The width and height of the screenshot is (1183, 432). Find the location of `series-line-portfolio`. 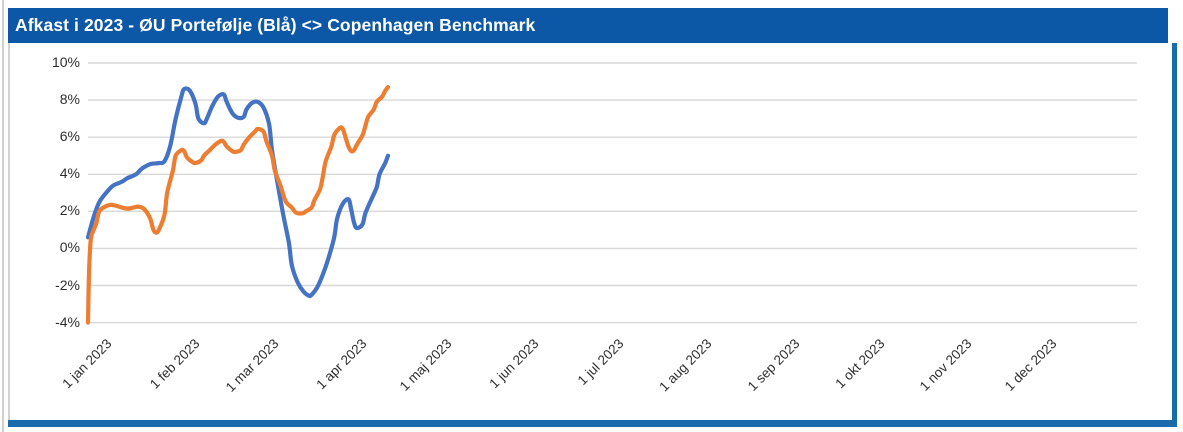

series-line-portfolio is located at coordinates (238, 192).